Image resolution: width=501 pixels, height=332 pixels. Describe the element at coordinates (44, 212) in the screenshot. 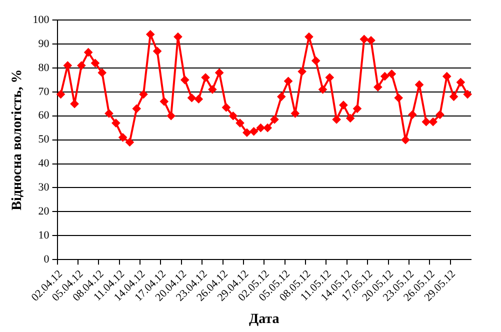

I see `y-tick-label: 20` at that location.